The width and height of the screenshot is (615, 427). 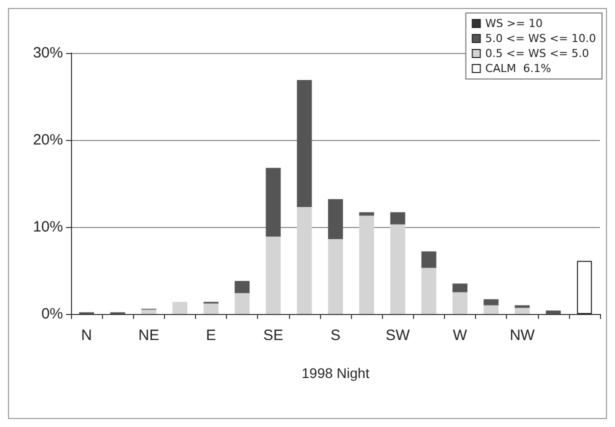 I want to click on y-tick-label: 20%, so click(x=47, y=140).